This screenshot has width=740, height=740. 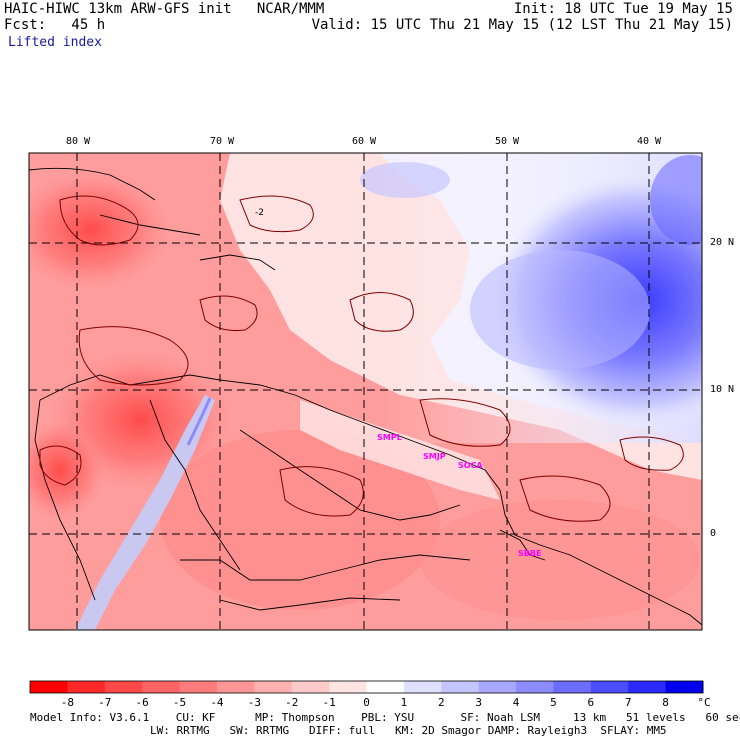 I want to click on colorbar-frame, so click(x=366, y=687).